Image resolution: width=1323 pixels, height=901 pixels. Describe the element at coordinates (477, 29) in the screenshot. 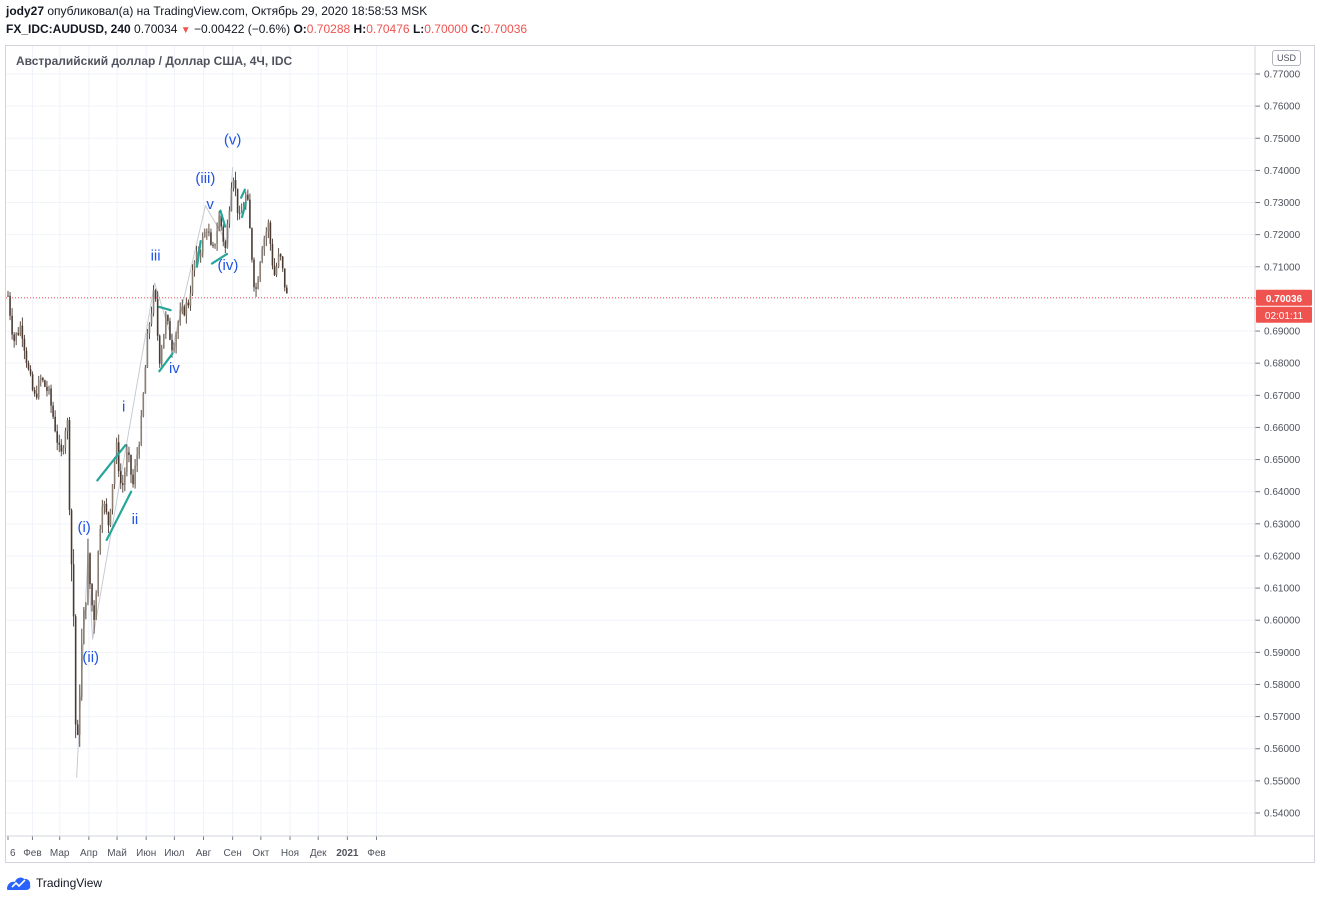

I see `close-label: C:` at that location.